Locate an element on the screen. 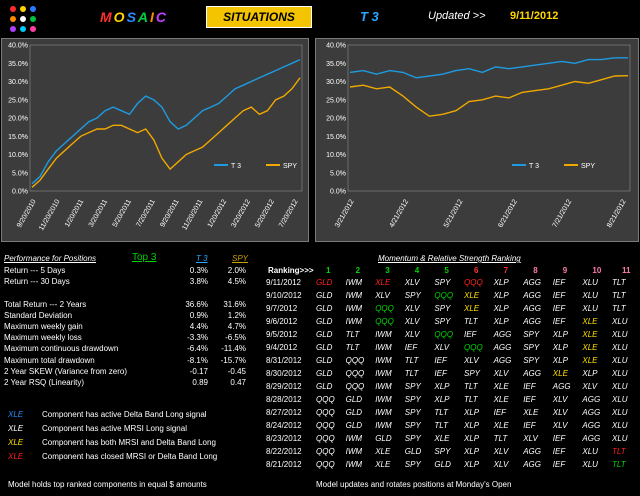 The height and width of the screenshot is (496, 640). ranking-date: 9/10/2012 is located at coordinates (284, 295).